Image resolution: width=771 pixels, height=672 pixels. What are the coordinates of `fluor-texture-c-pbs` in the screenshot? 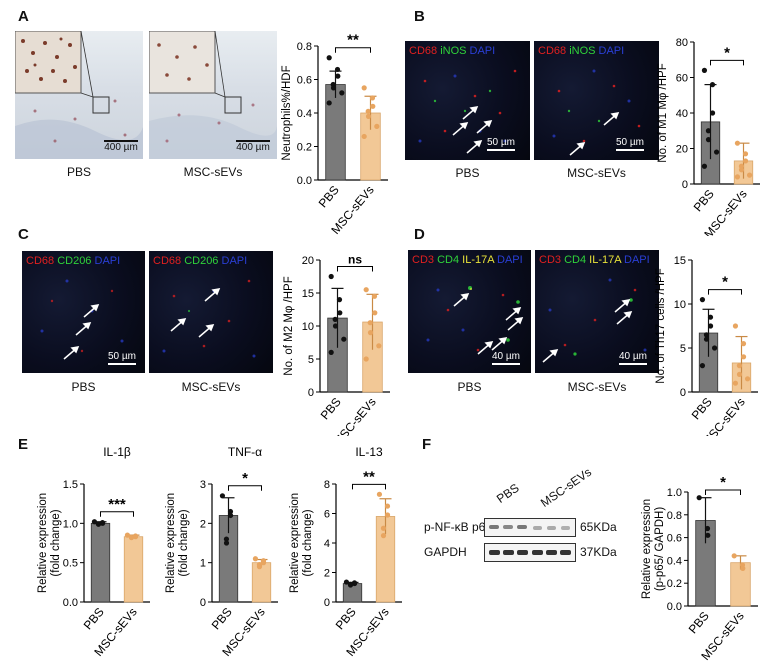 It's located at (82, 319).